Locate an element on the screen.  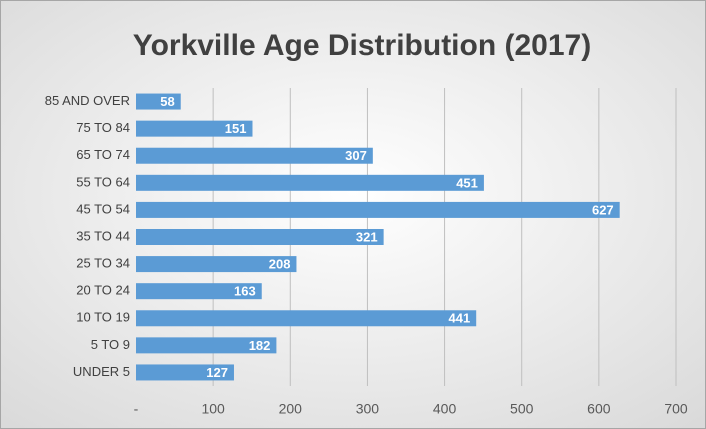
data-label: 127 is located at coordinates (217, 372).